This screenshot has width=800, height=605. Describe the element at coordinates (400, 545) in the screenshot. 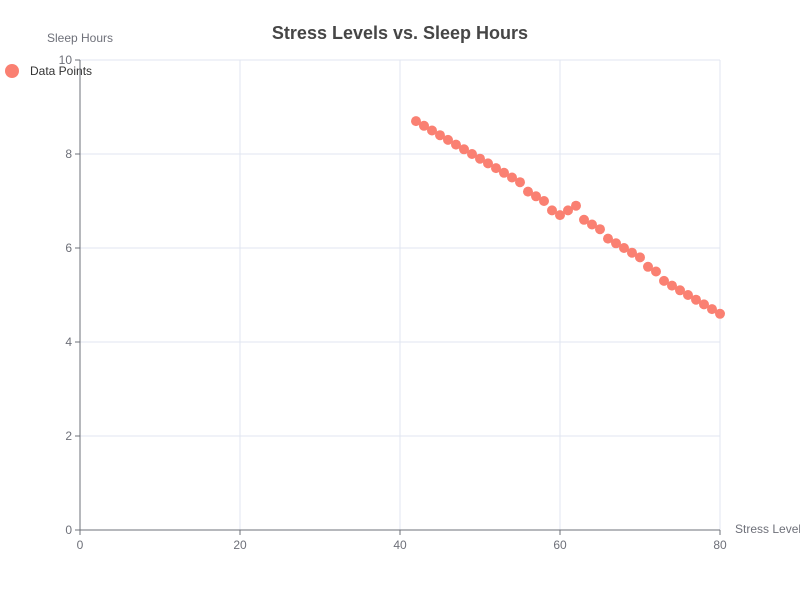

I see `x-tick-label: 40` at that location.